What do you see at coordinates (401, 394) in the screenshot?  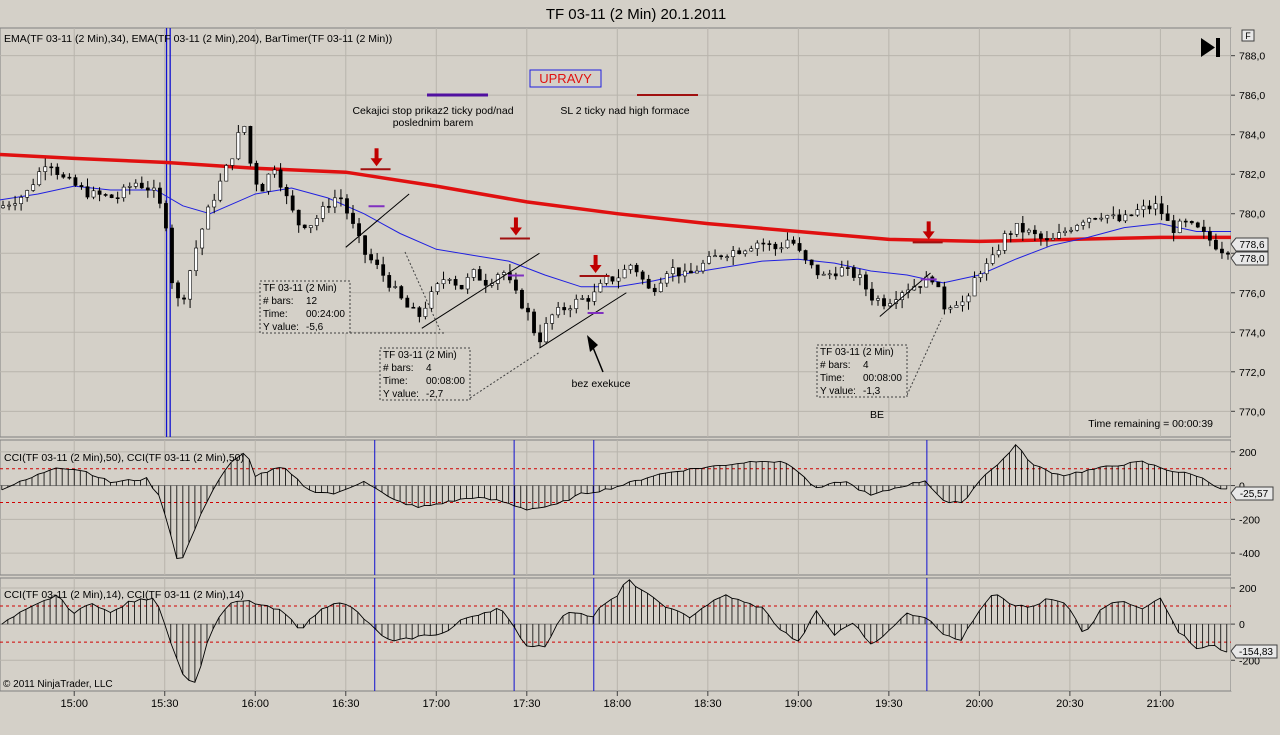 I see `measure-box-y-label: Y value:` at bounding box center [401, 394].